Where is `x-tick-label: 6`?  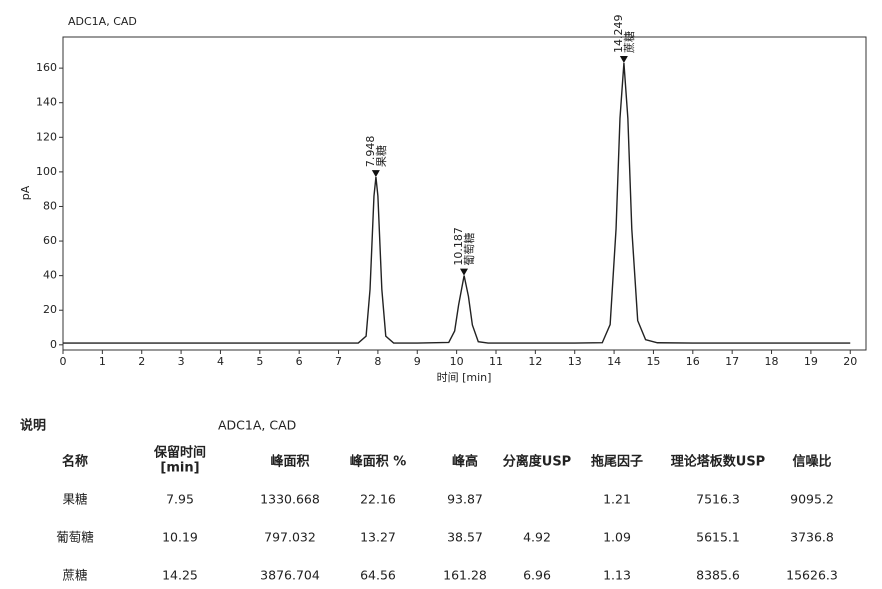
x-tick-label: 6 is located at coordinates (299, 361).